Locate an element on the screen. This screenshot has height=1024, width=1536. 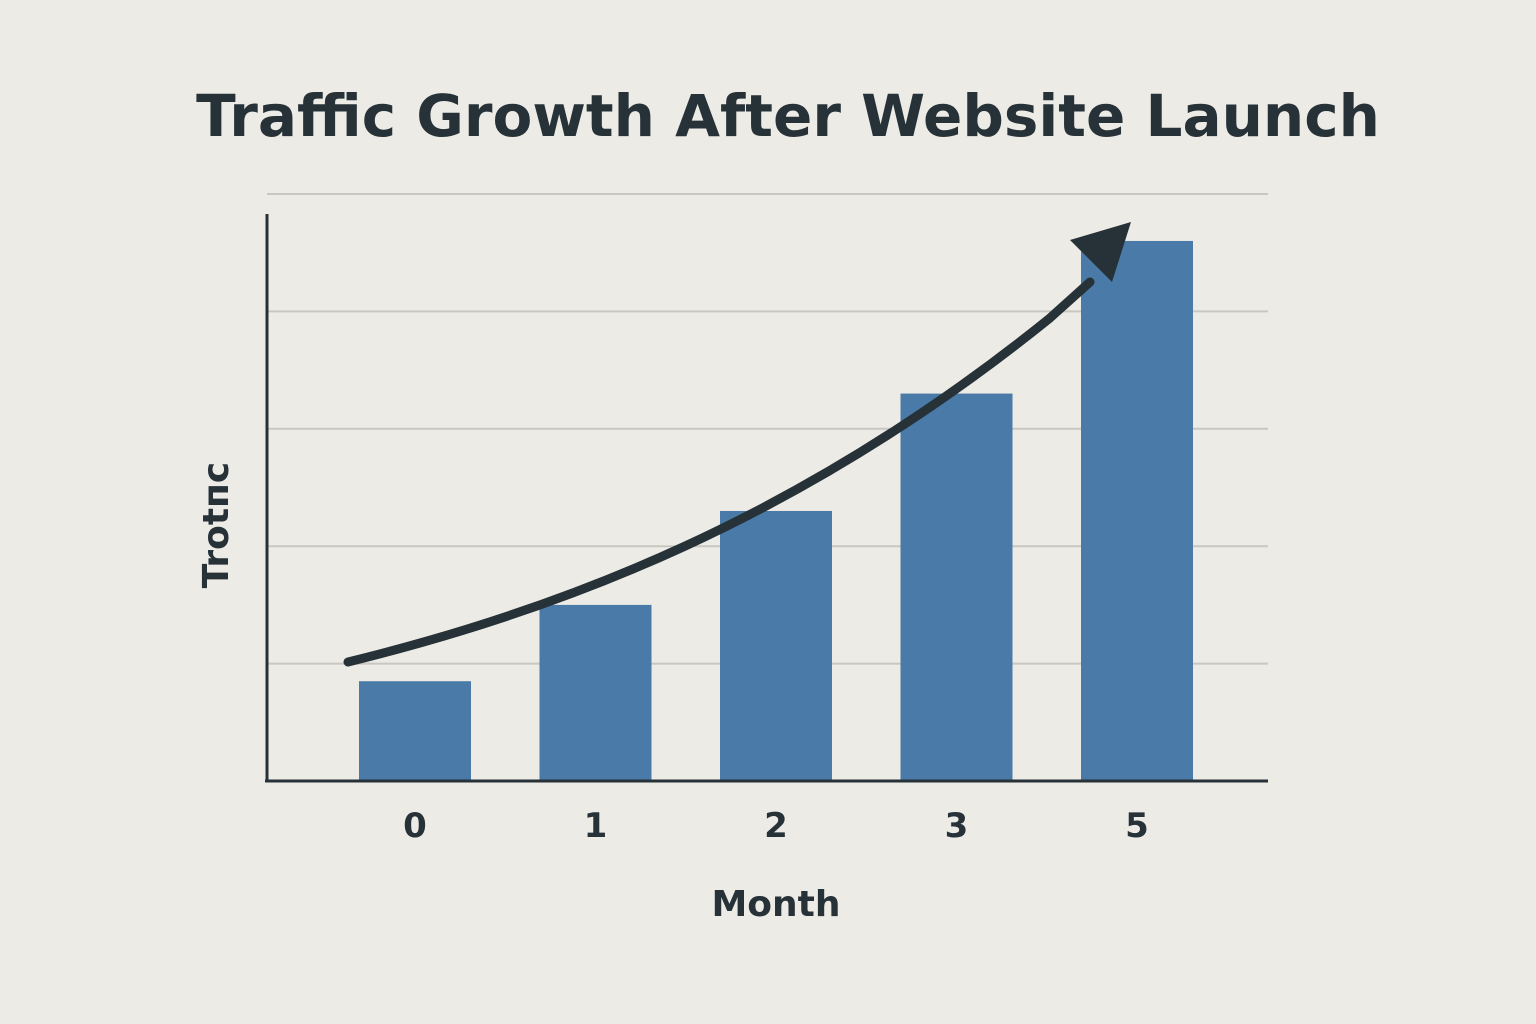
x-tick-labels: 0 1 2 3 5 is located at coordinates (776, 826).